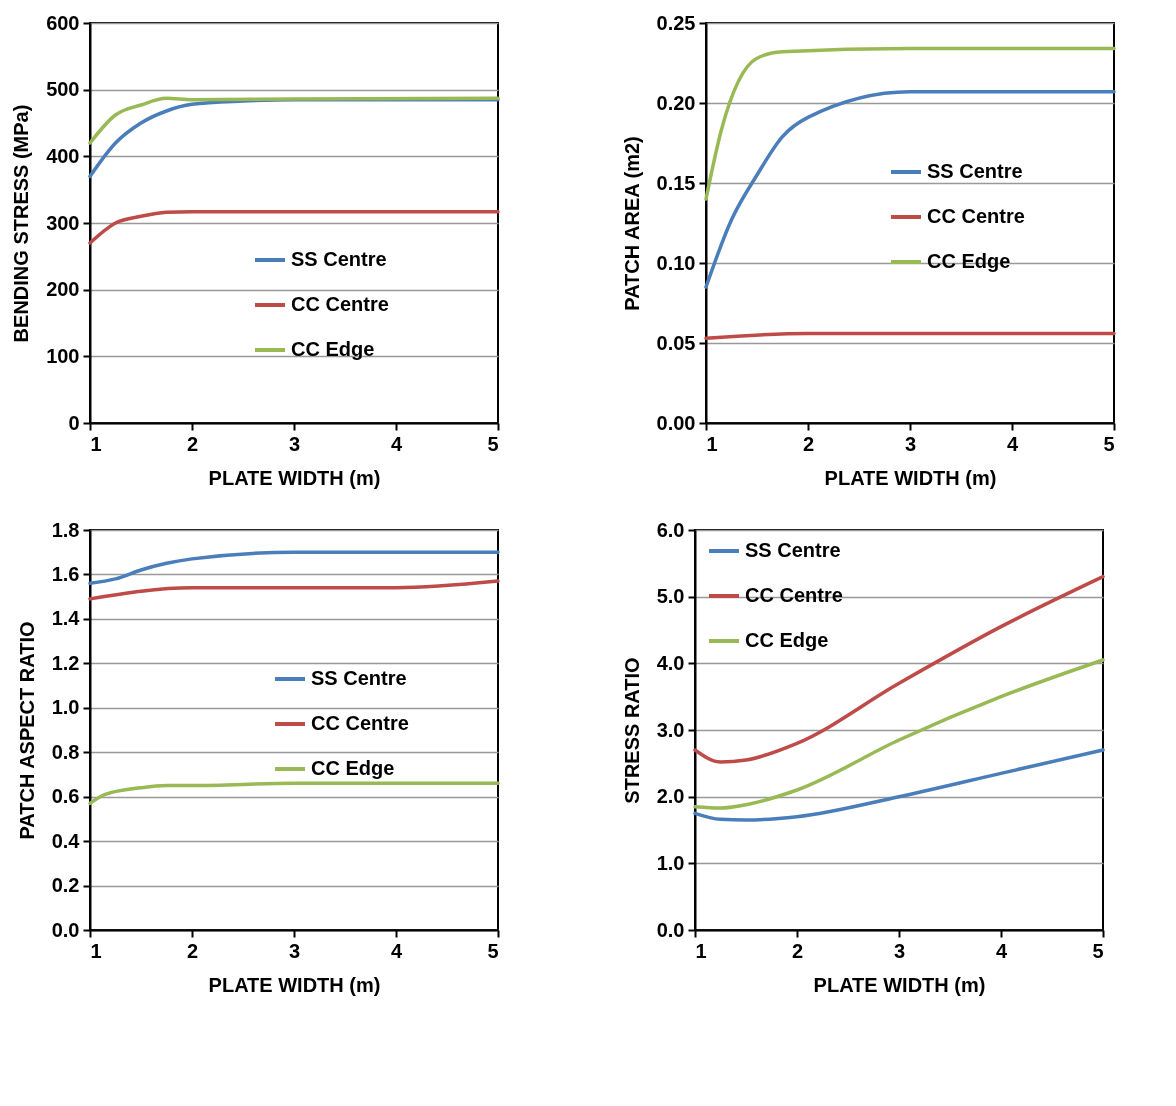 The height and width of the screenshot is (1106, 1176). I want to click on y-tick-label: 0.20, so click(676, 102).